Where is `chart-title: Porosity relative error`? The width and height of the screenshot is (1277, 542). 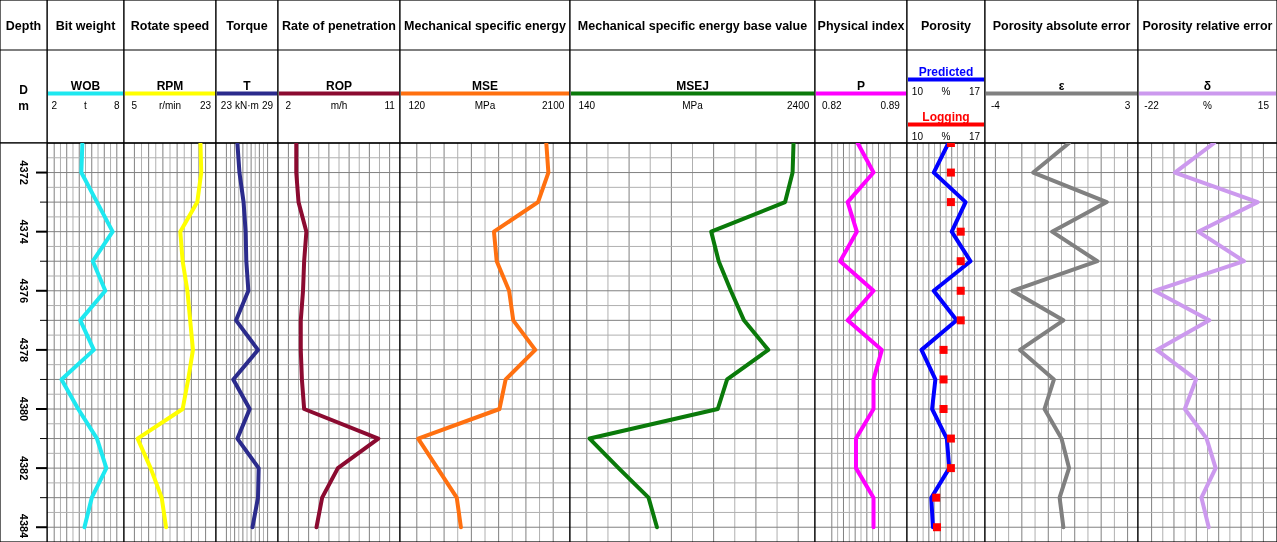 chart-title: Porosity relative error is located at coordinates (1207, 26).